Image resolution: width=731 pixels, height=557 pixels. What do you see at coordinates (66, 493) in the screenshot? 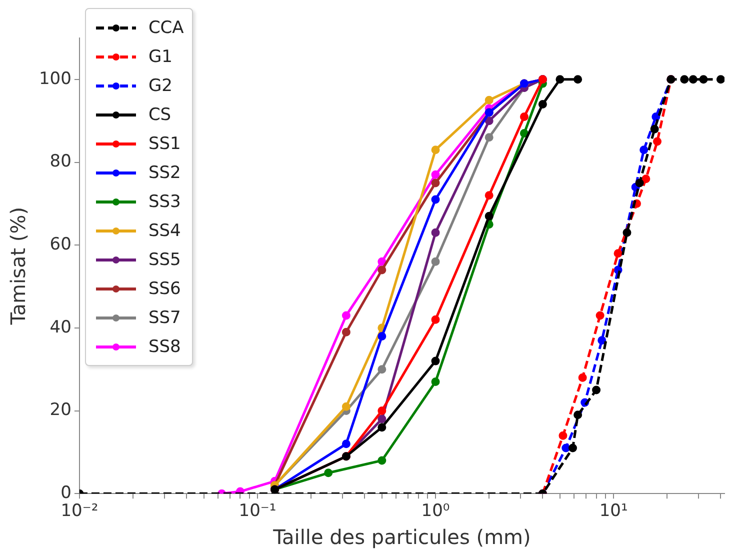
I see `y-tick-label: 0` at bounding box center [66, 493].